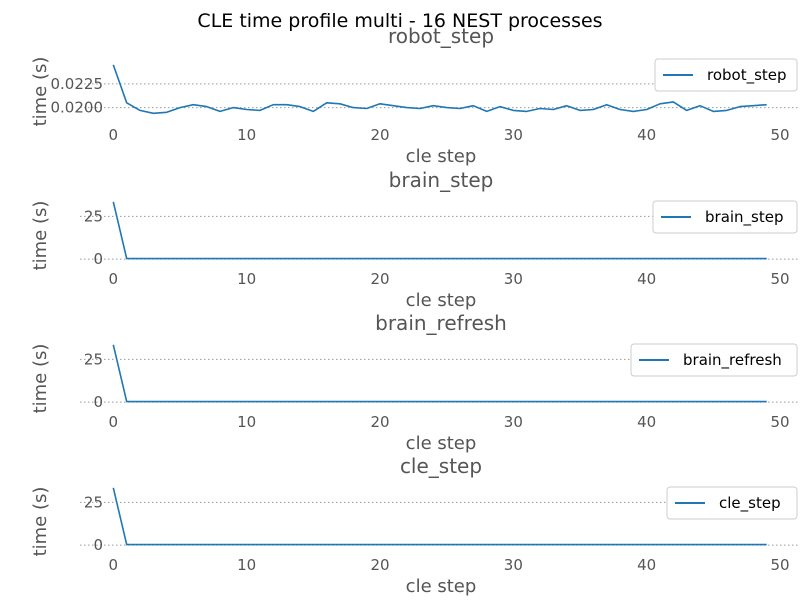  I want to click on legend: robot_step, so click(726, 75).